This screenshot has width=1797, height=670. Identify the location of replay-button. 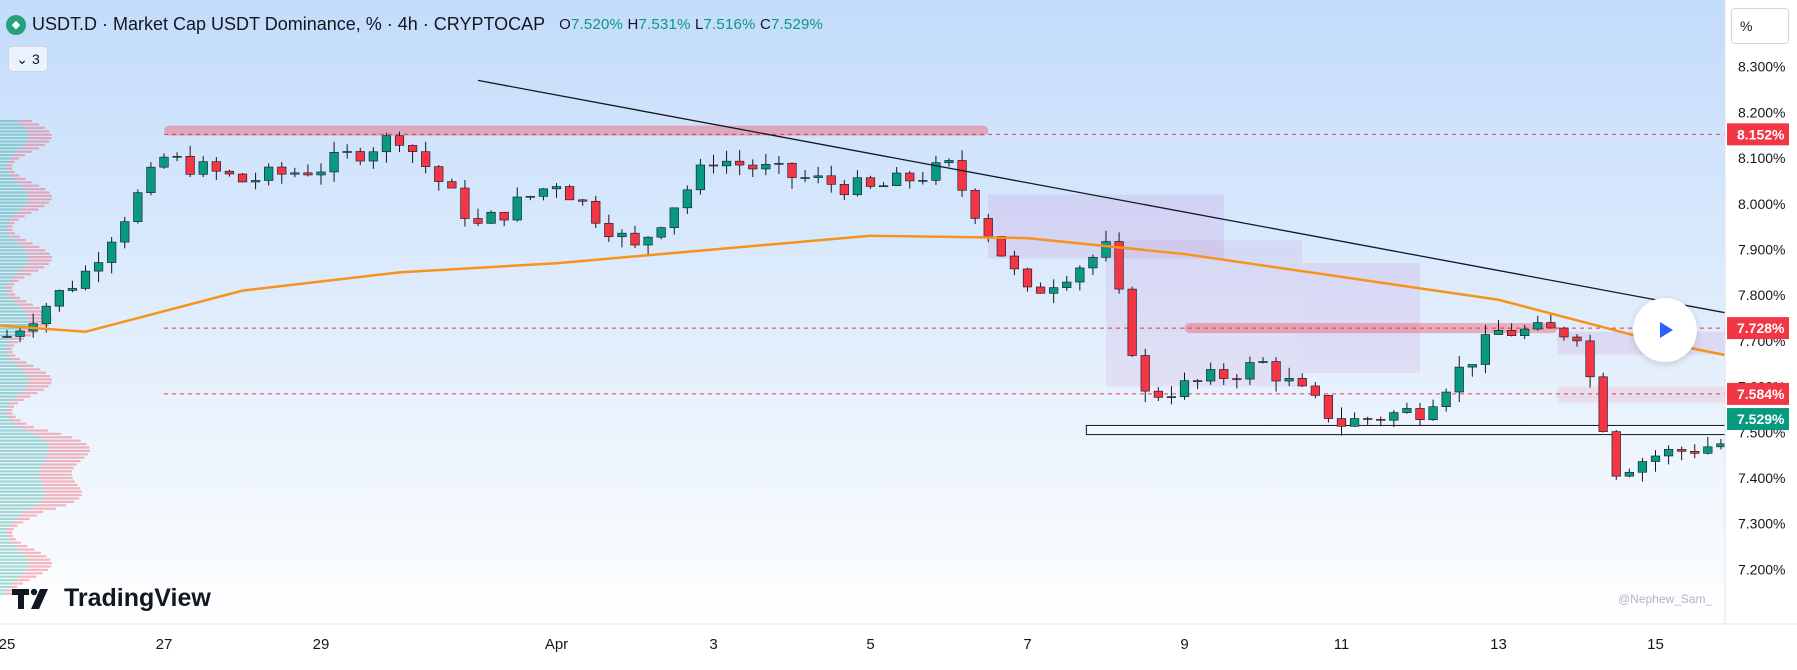
(1665, 330).